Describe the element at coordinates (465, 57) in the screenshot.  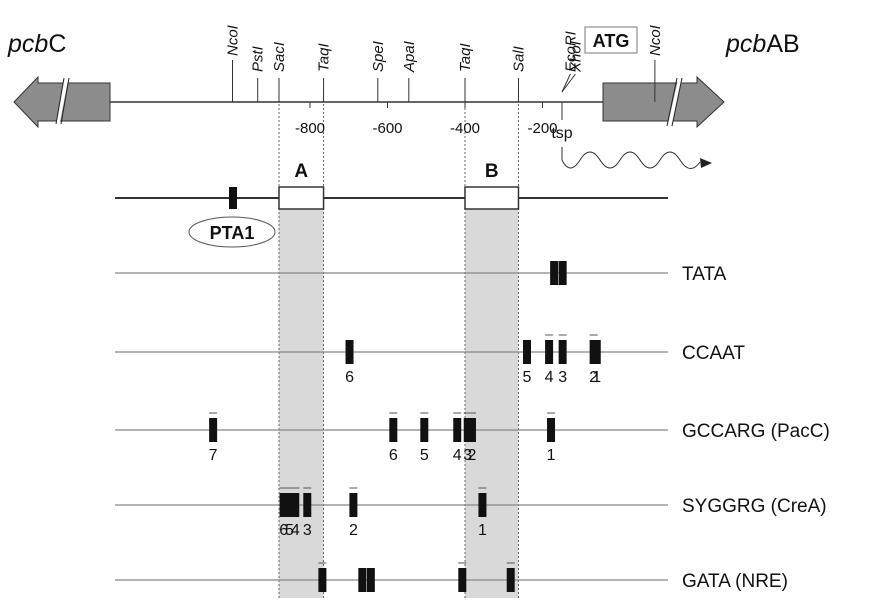
I see `site-label-taqi-6: TaqI` at that location.